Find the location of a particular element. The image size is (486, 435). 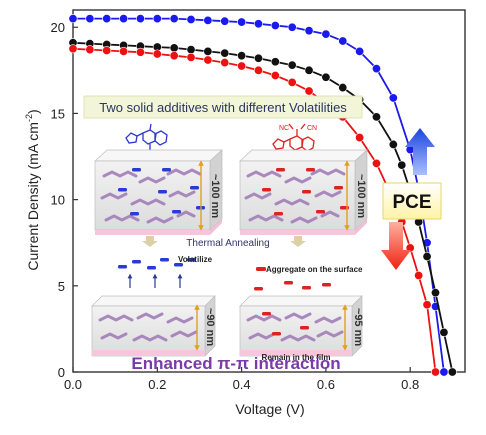

film-block-bottom-right is located at coordinates (301, 326).